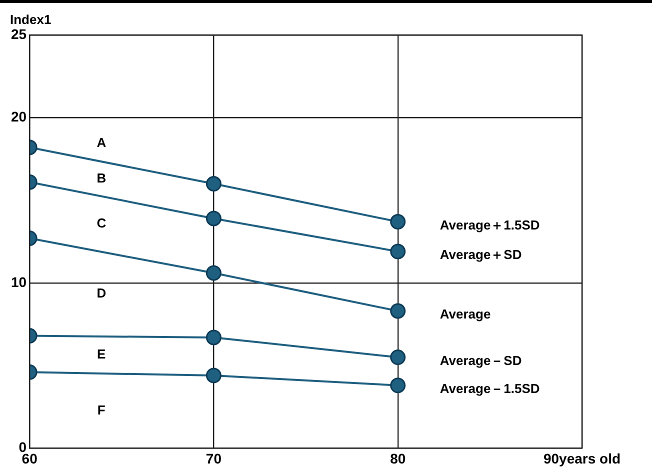  What do you see at coordinates (101, 178) in the screenshot?
I see `annotation: B` at bounding box center [101, 178].